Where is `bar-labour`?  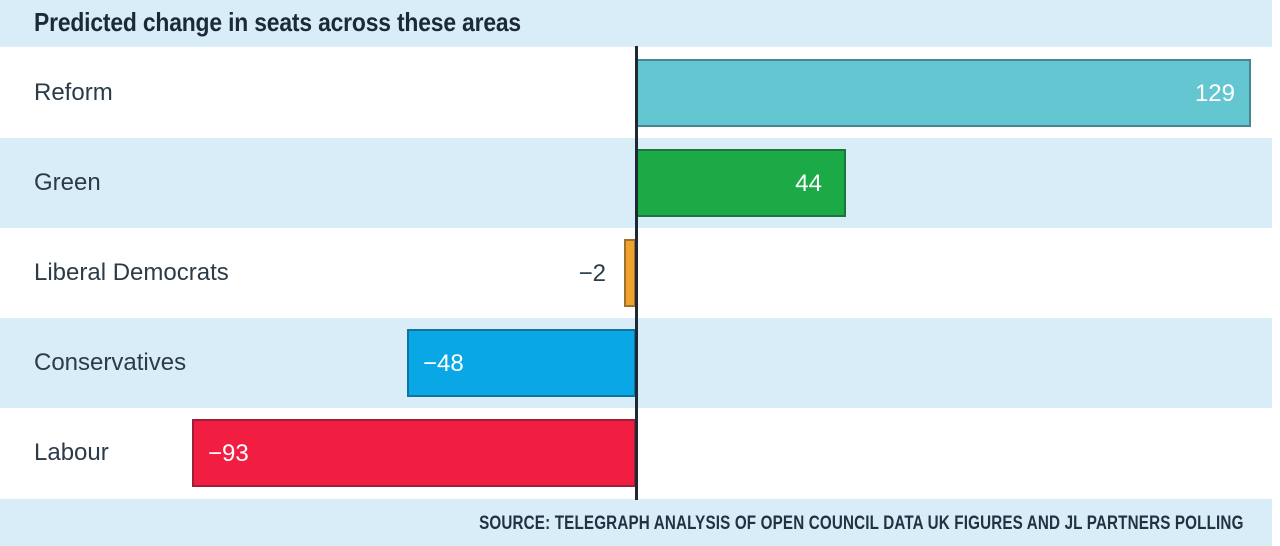
bar-labour is located at coordinates (414, 453).